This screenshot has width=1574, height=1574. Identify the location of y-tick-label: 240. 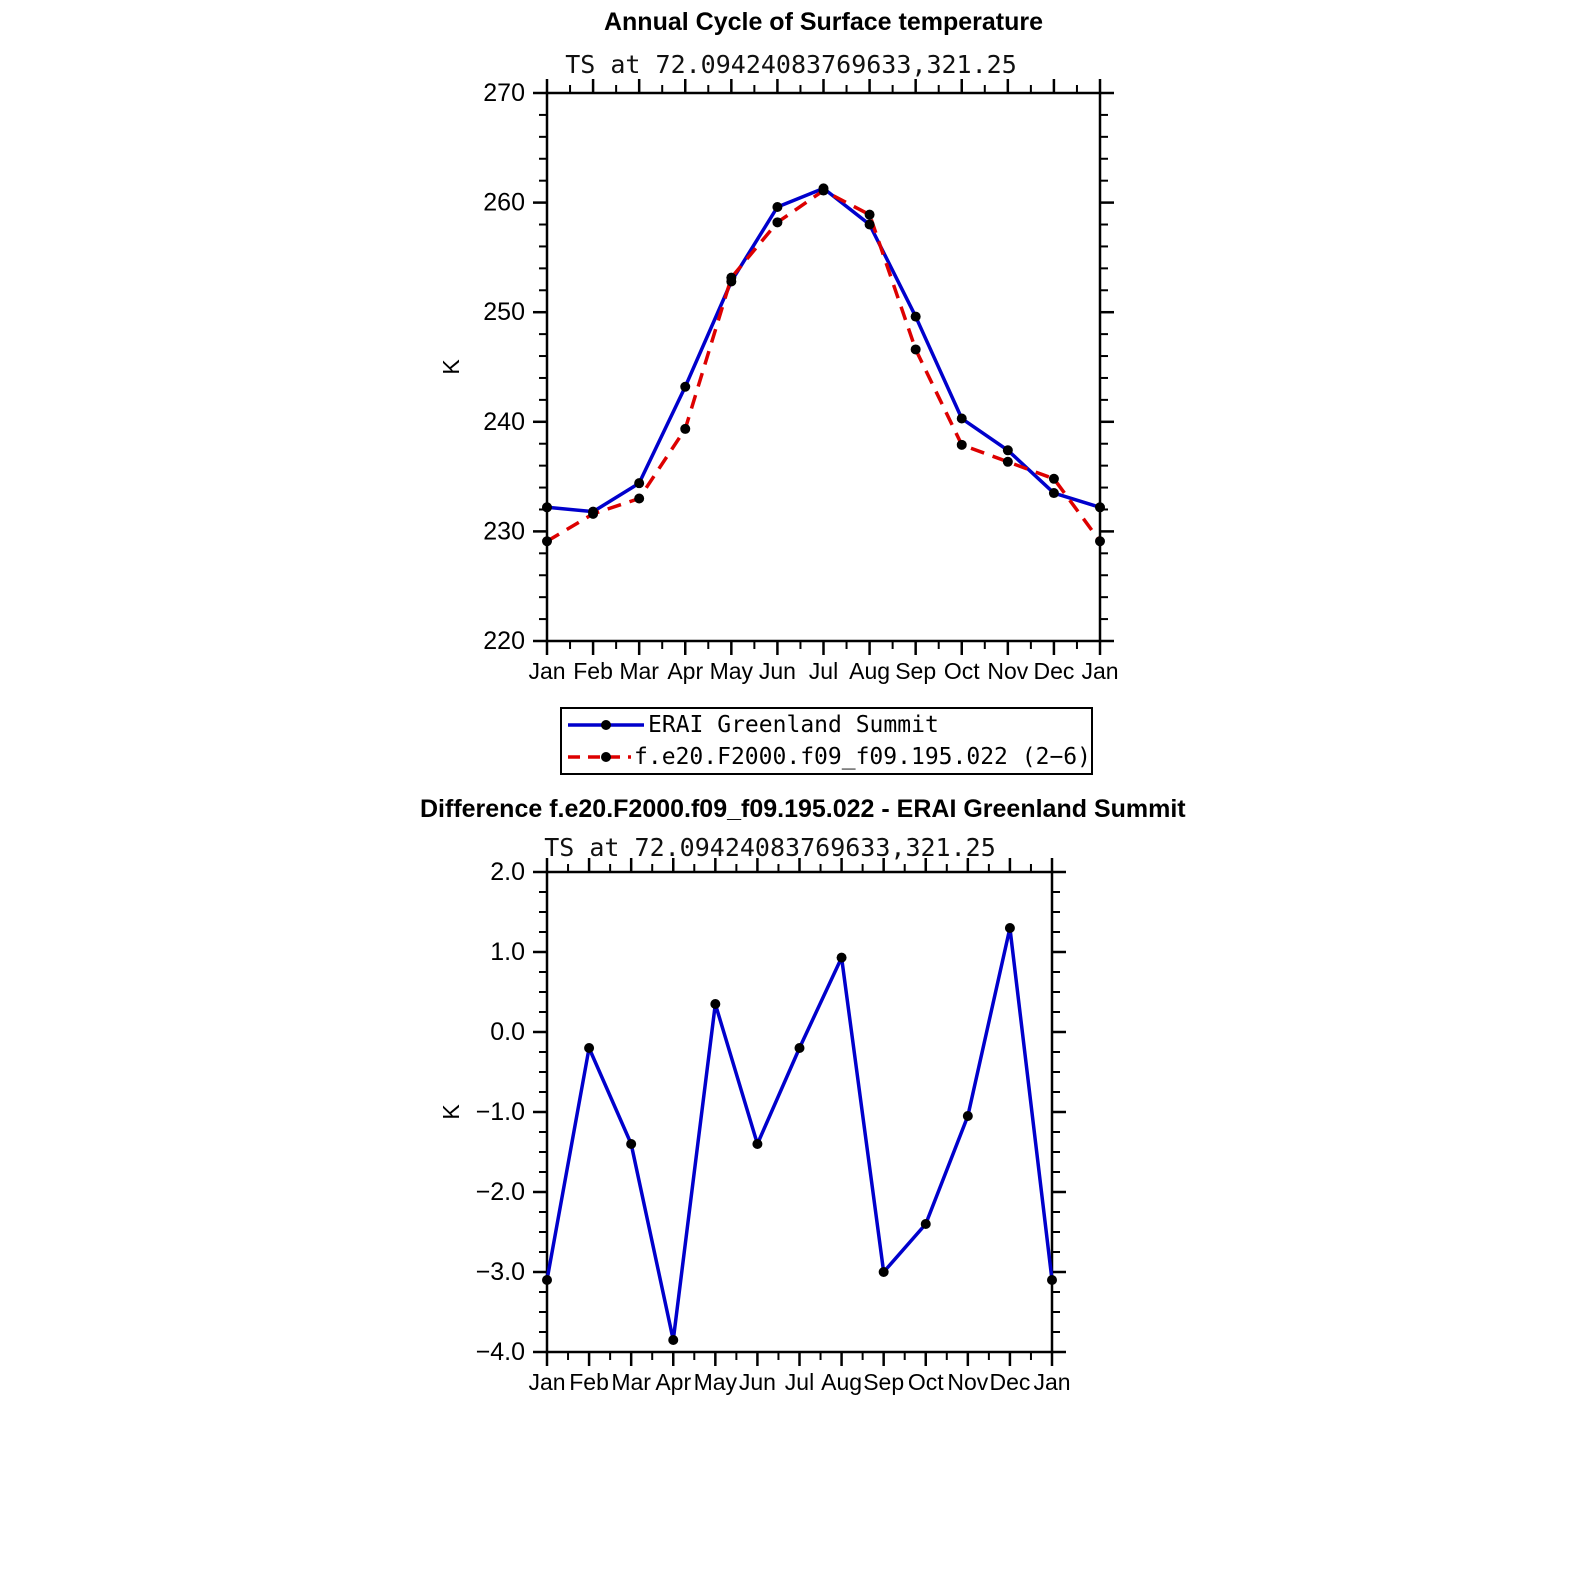
(504, 422).